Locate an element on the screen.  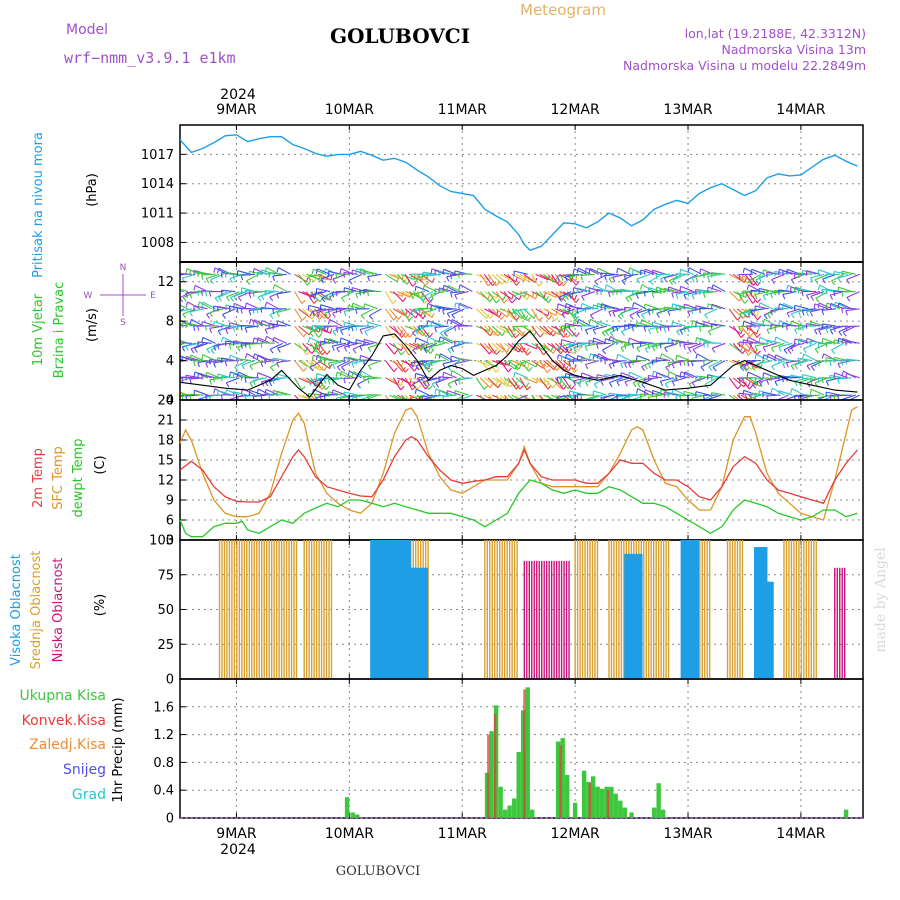
bottom-day-label: 12MAR is located at coordinates (575, 834).